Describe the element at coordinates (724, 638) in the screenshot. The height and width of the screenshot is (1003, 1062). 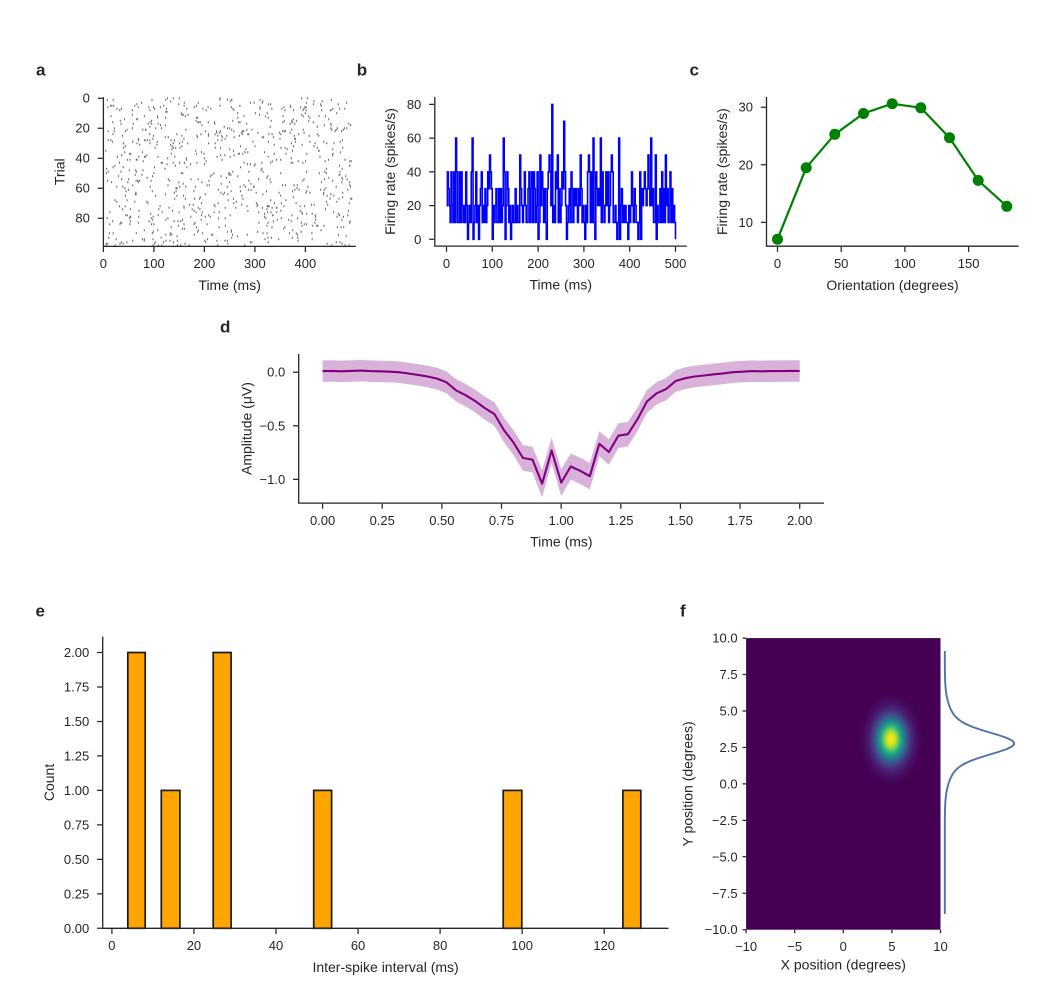
I see `svg-text: 10.0` at that location.